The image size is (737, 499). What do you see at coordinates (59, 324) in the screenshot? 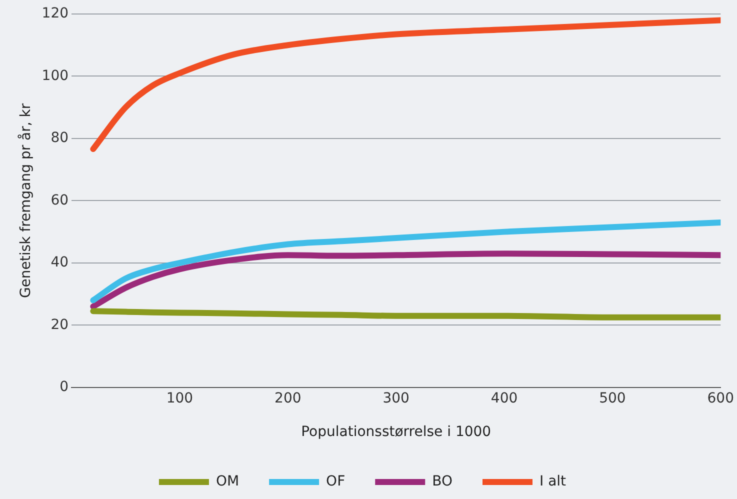
I see `y-tick-label: 20` at bounding box center [59, 324].